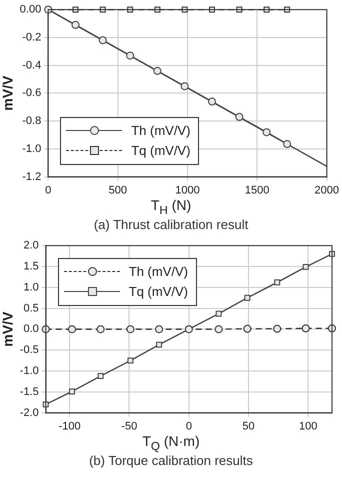 Image resolution: width=342 pixels, height=478 pixels. Describe the element at coordinates (308, 426) in the screenshot. I see `x-tick-label: 100` at that location.